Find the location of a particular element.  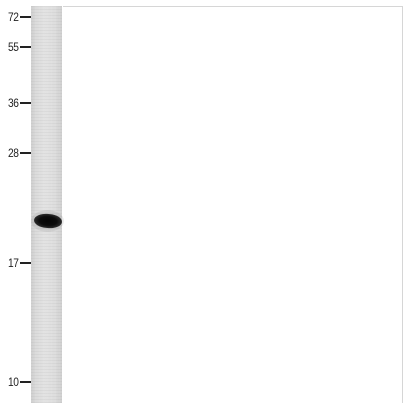

marker-10: 10 is located at coordinates (15, 382).